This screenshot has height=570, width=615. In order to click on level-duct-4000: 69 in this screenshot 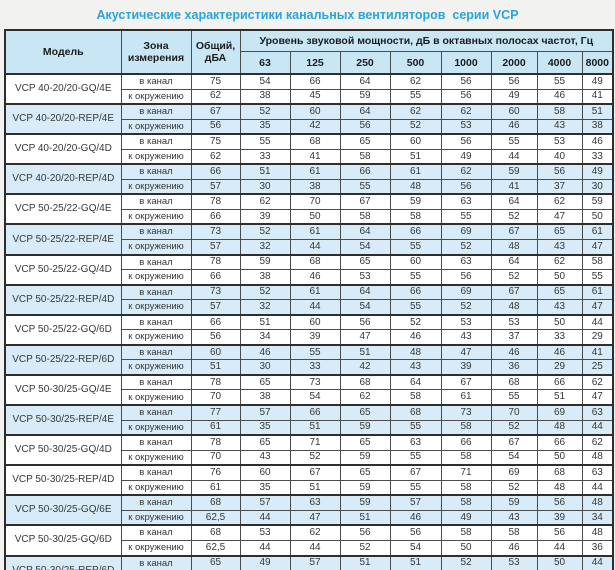, I will do `click(559, 412)`.